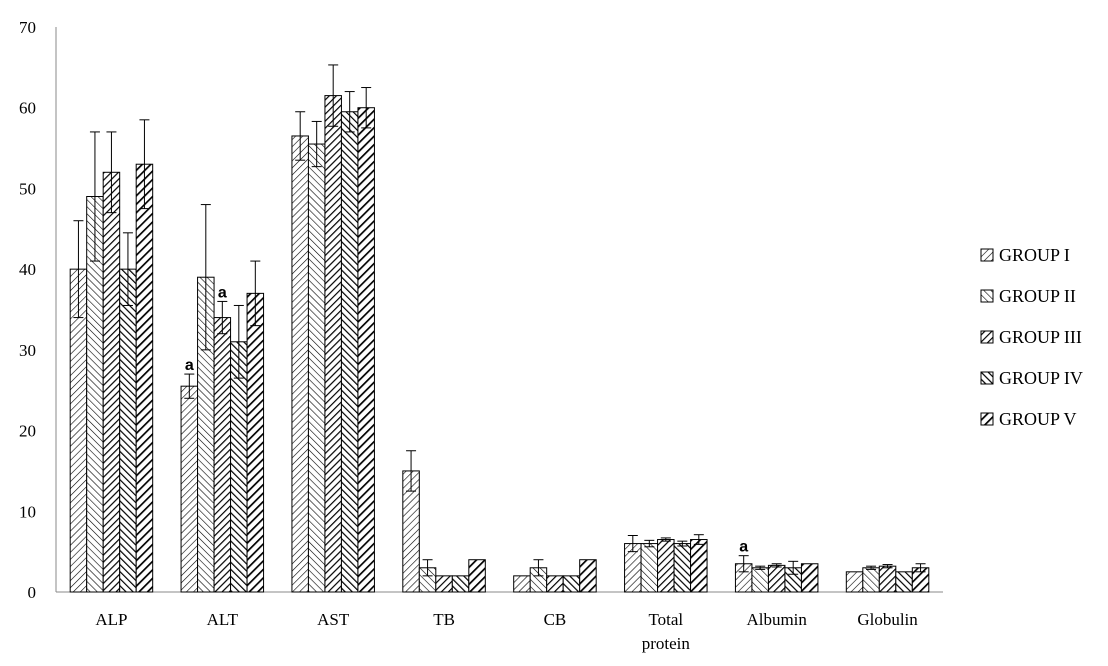 The height and width of the screenshot is (666, 1108). I want to click on legend-item: GROUP III, so click(1031, 337).